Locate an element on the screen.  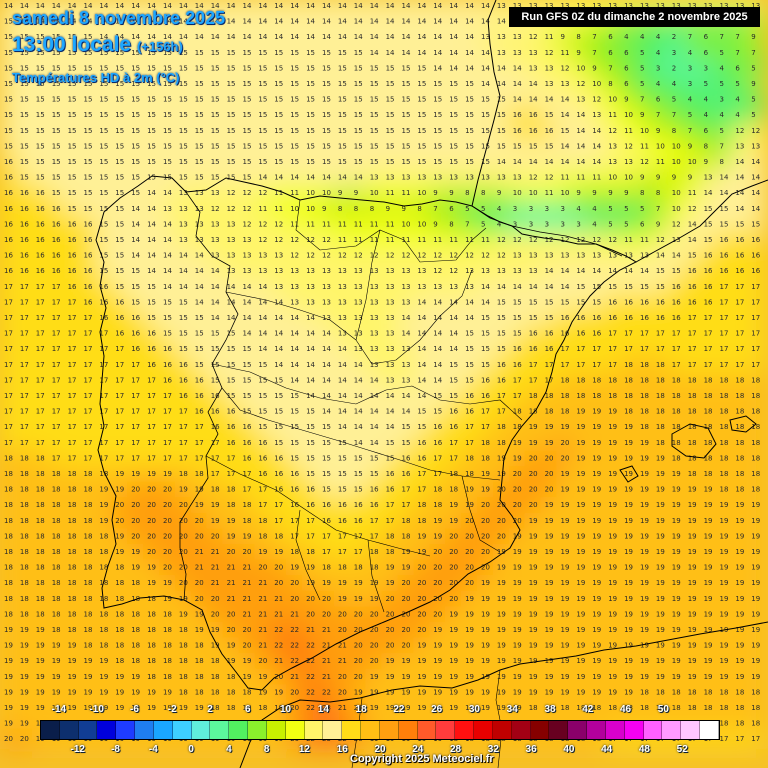
grid-value: 12 is located at coordinates (326, 240).